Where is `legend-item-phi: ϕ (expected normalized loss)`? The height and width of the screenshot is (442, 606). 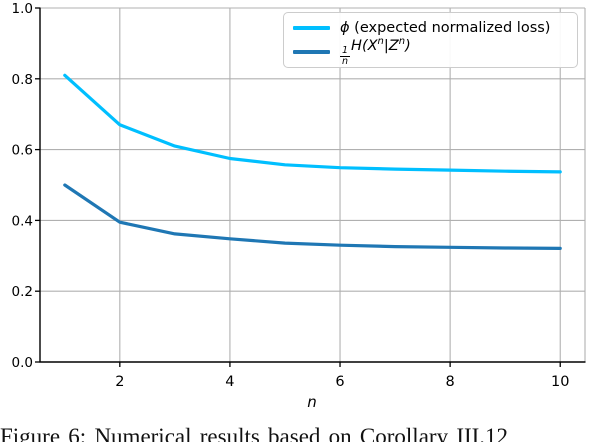 legend-item-phi: ϕ (expected normalized loss) is located at coordinates (430, 28).